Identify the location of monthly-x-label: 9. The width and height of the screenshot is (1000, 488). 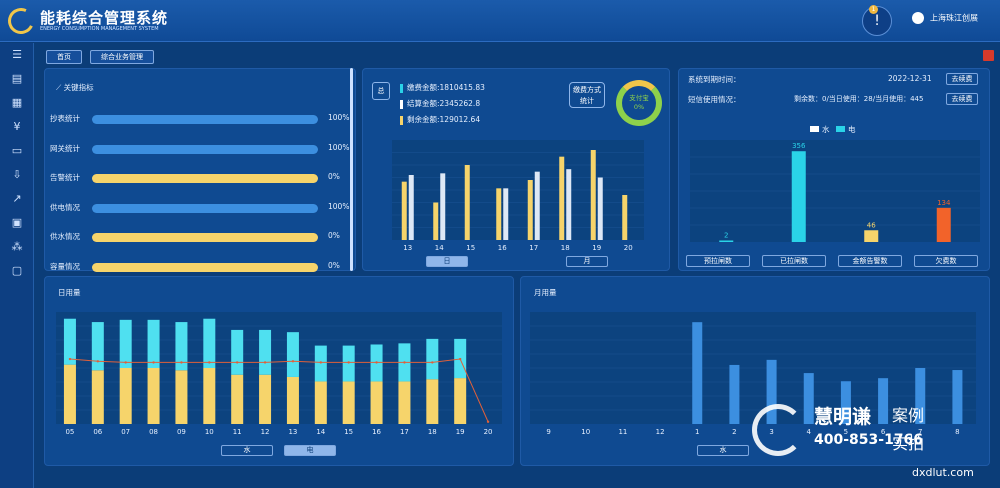
(548, 432).